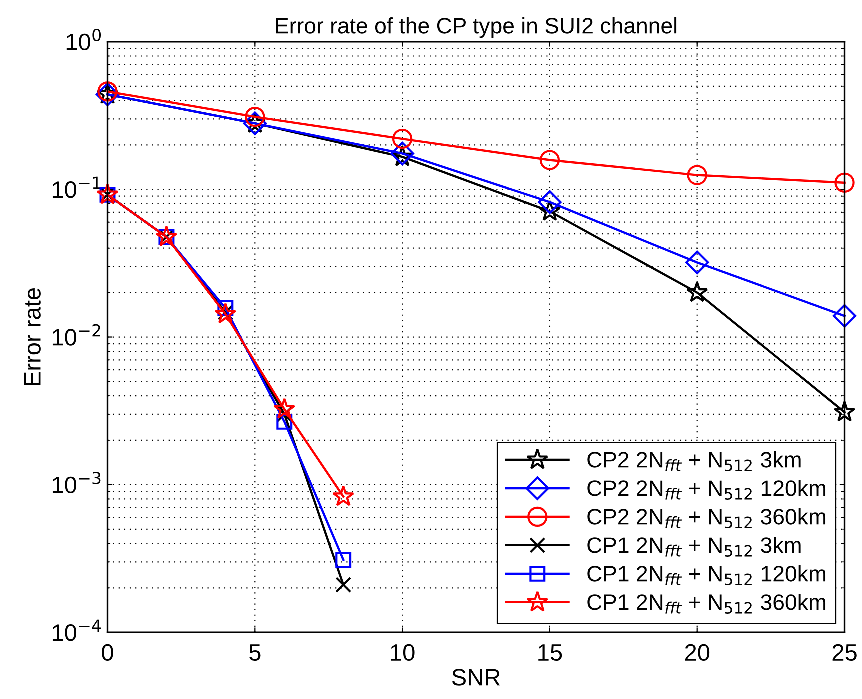 The image size is (862, 699). I want to click on legend-label: CP1 2N$_{fft}$ + N$_{512}$ 360km, so click(707, 604).